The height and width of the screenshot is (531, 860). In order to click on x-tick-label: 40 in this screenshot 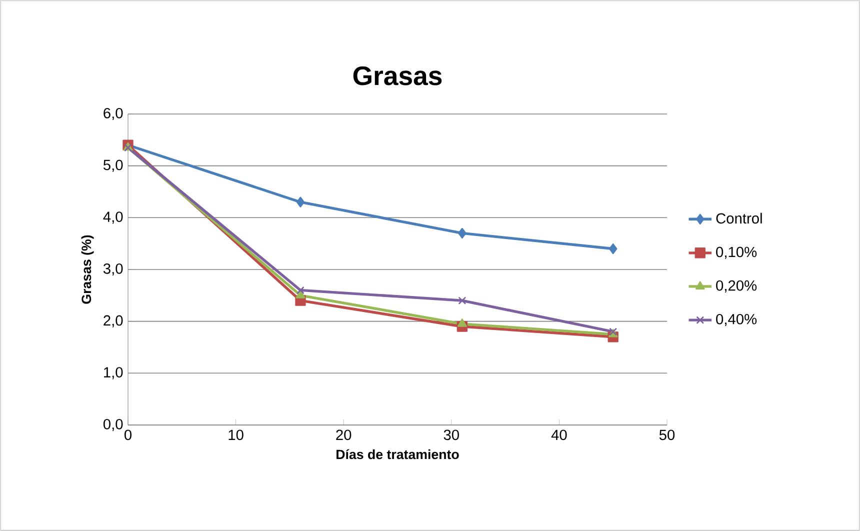, I will do `click(559, 435)`.